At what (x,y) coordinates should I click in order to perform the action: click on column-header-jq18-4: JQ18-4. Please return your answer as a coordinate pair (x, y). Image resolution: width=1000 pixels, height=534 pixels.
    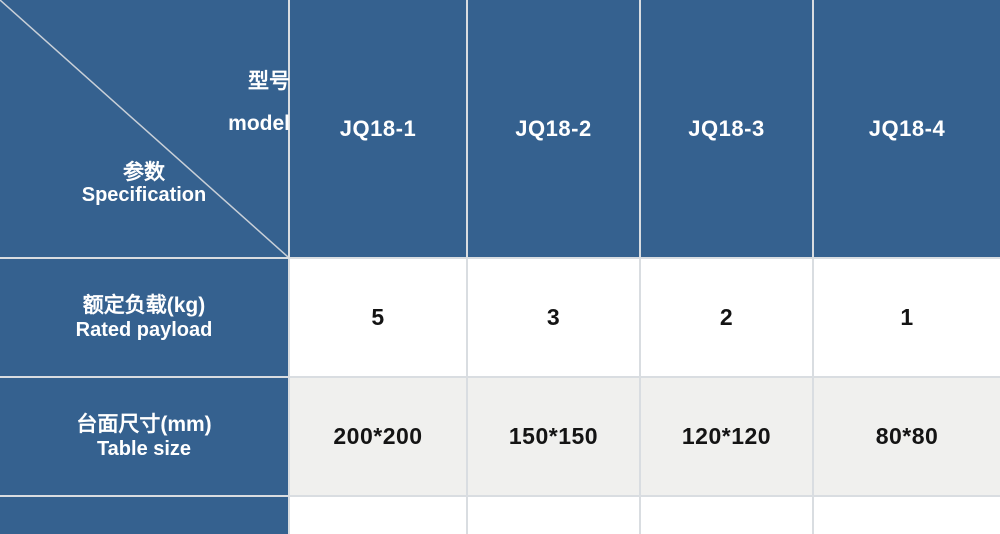
    Looking at the image, I should click on (907, 128).